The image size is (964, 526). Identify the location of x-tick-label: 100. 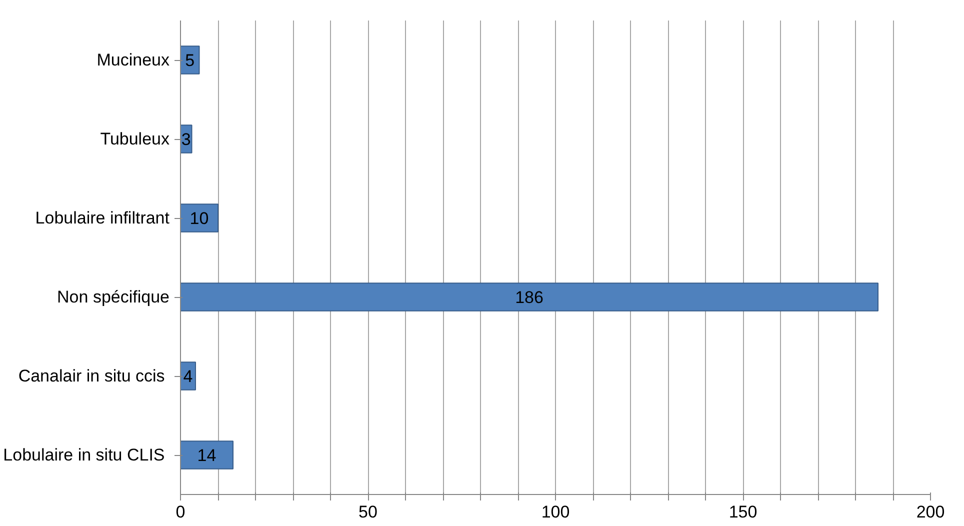
(555, 512).